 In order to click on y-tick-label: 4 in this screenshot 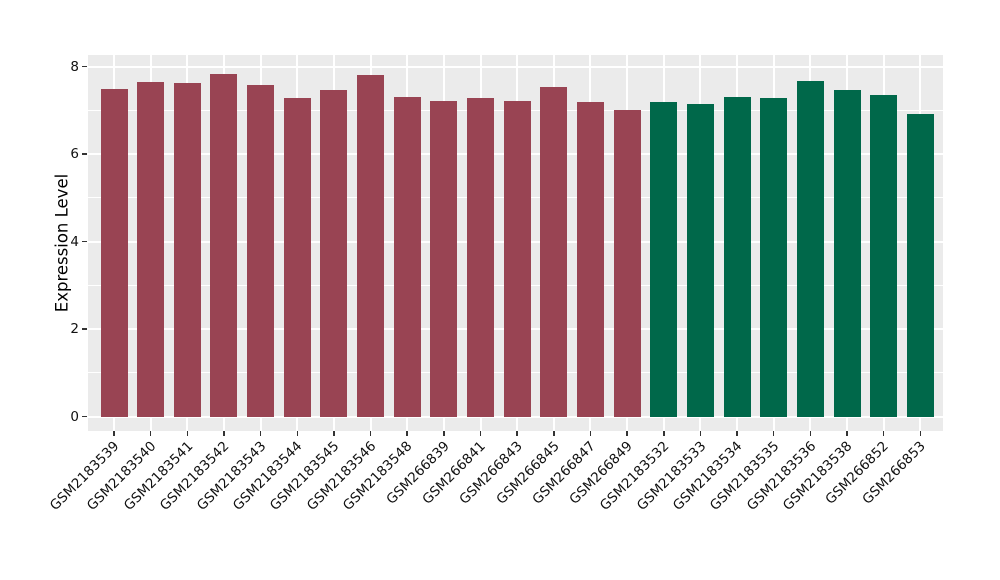, I will do `click(74, 241)`.